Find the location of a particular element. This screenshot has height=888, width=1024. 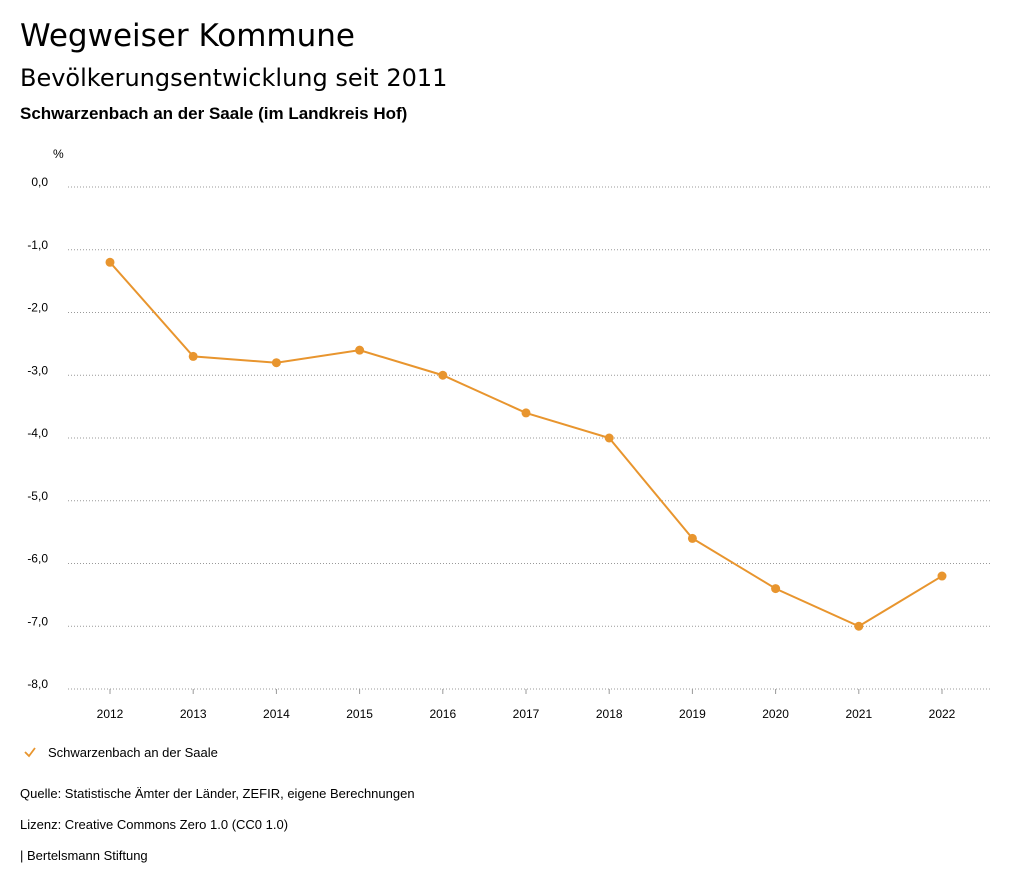

x-tick-label: 2018 is located at coordinates (609, 714).